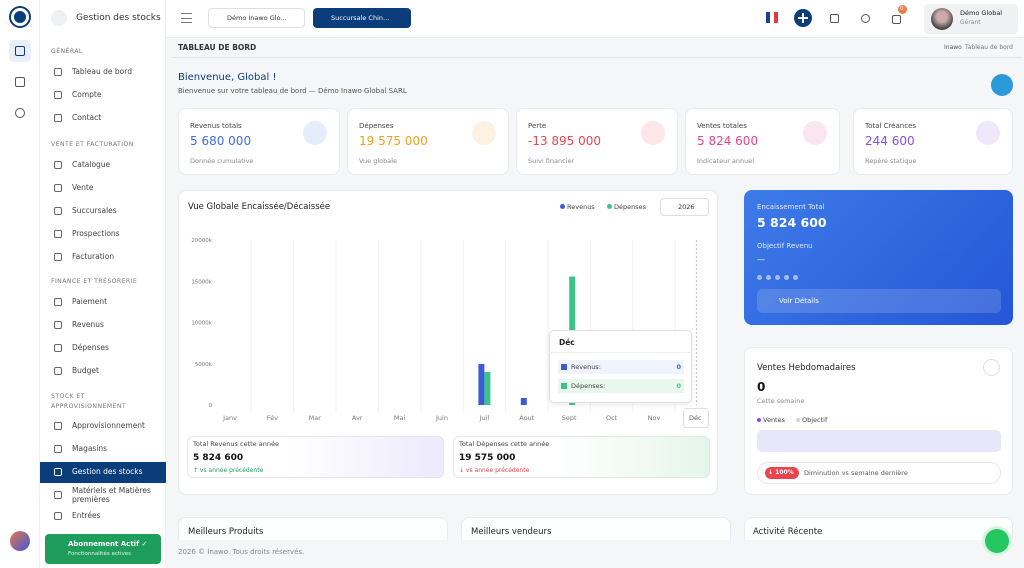 The height and width of the screenshot is (568, 1024). Describe the element at coordinates (362, 18) in the screenshot. I see `branch-select` at that location.